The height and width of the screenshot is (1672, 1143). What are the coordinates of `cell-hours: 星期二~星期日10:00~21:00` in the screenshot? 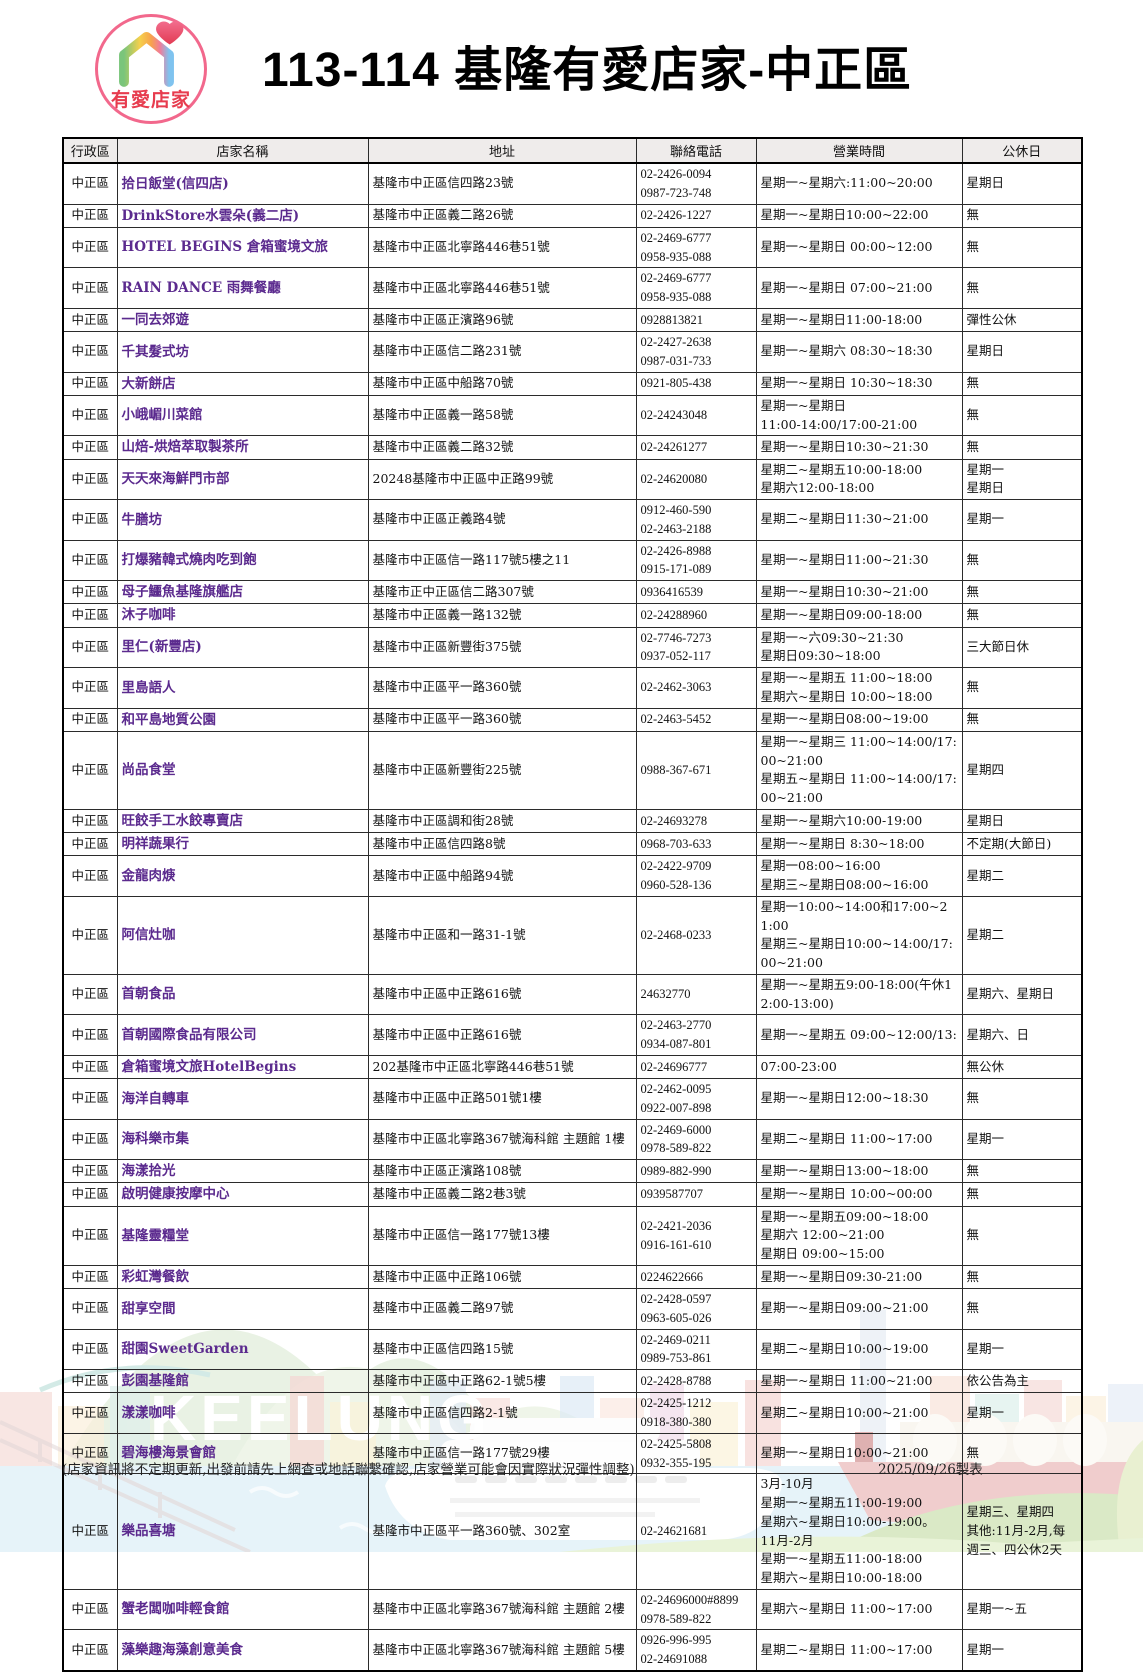 It's located at (859, 1413).